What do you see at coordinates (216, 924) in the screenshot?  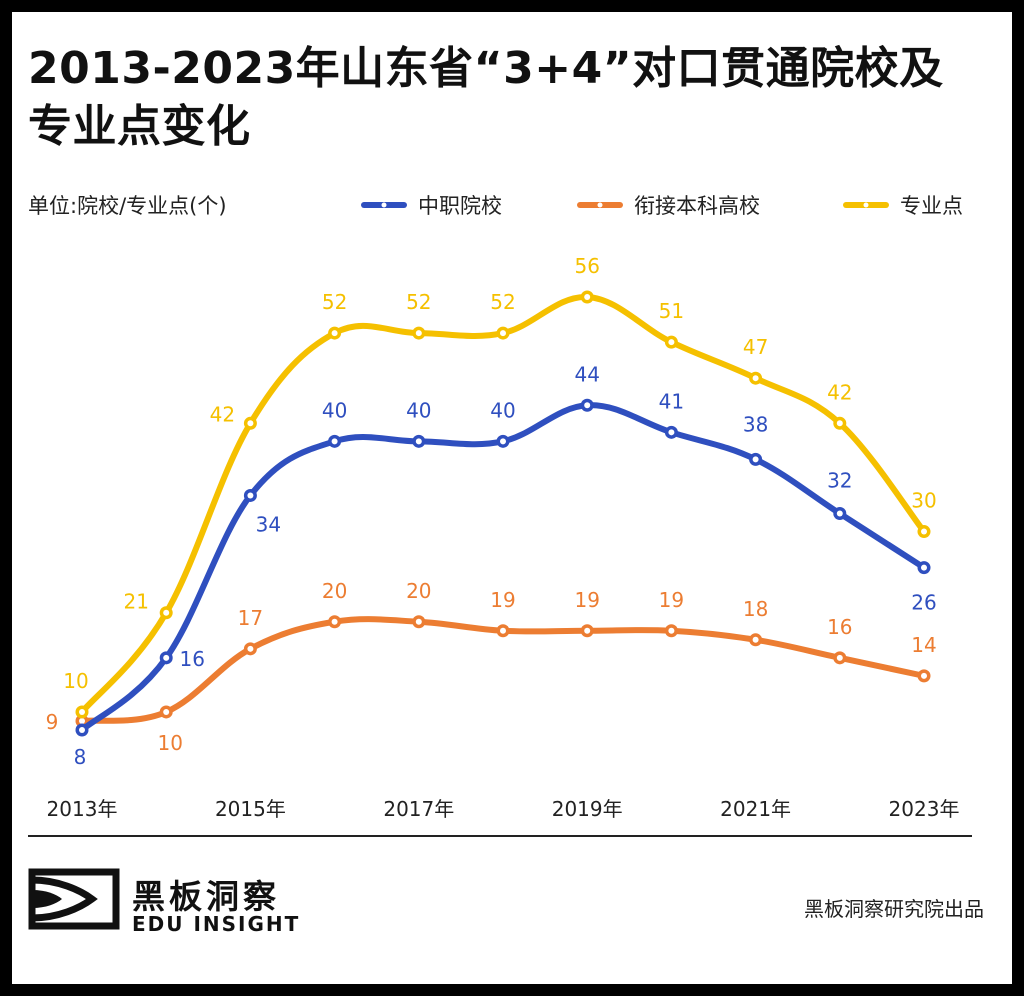 I see `brand-name-en: EDU INSIGHT` at bounding box center [216, 924].